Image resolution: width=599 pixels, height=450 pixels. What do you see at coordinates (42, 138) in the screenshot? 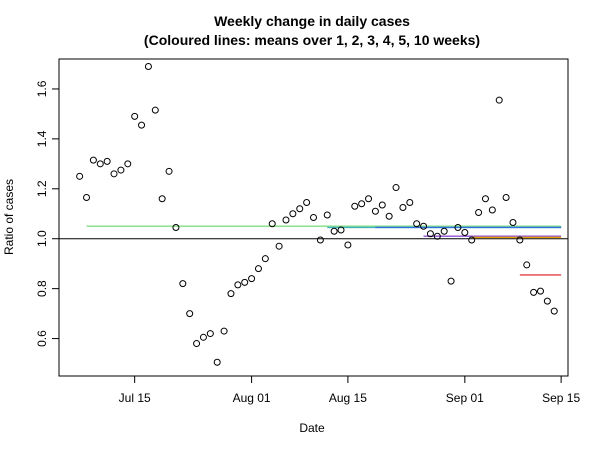
I see `y-tick-label: 1.4` at bounding box center [42, 138].